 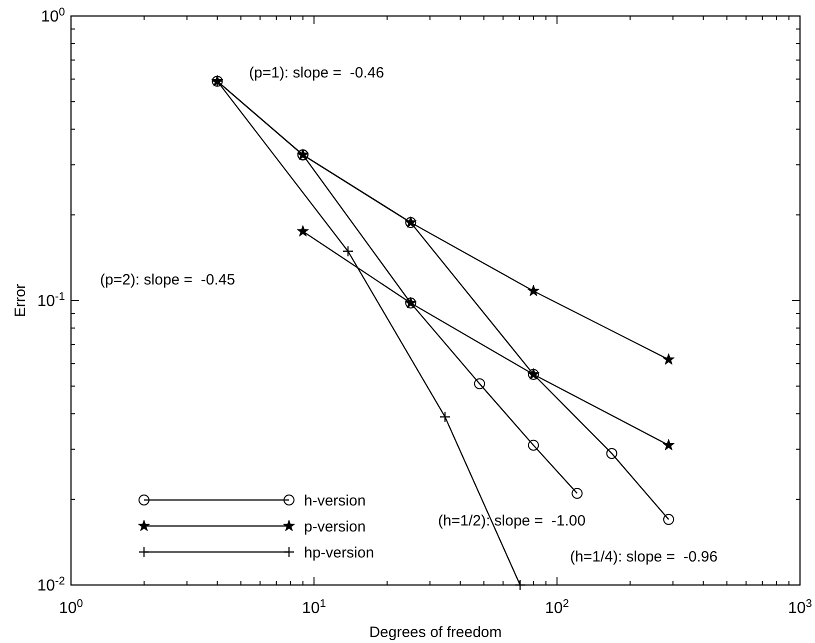 I want to click on y-tick-label: 10$^{-2}$, so click(x=51, y=585).